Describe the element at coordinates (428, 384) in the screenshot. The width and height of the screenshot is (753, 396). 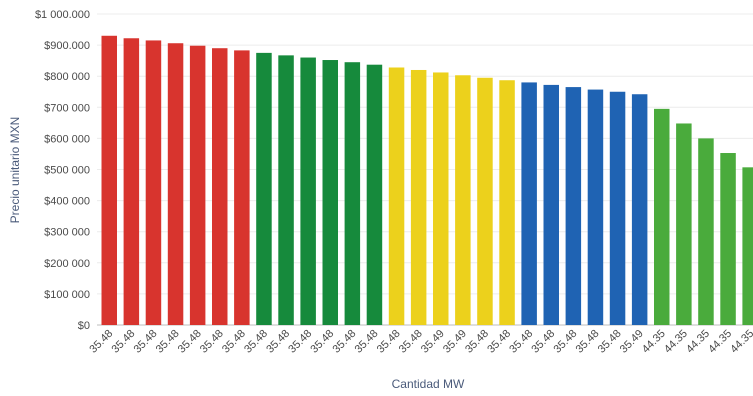
I see `x-axis-title: Cantidad MW` at that location.